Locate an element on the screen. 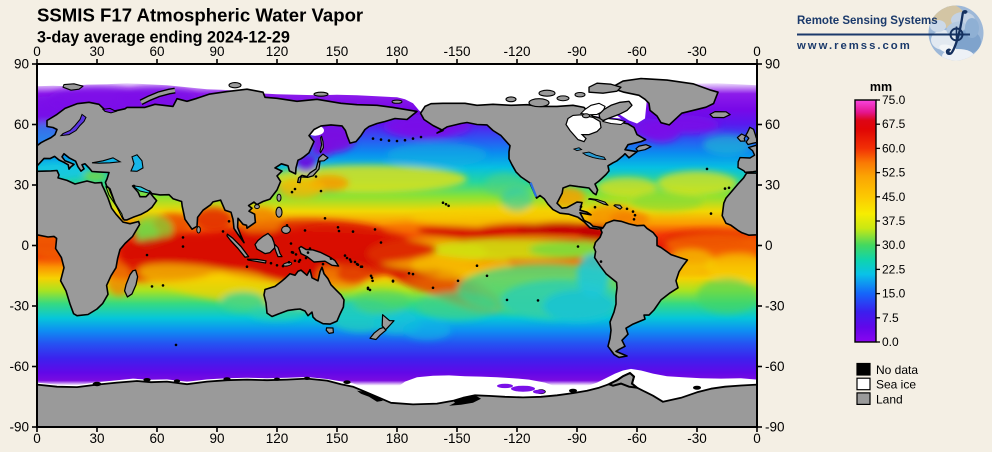 The height and width of the screenshot is (452, 992). svg-text: 67.5 is located at coordinates (894, 124).